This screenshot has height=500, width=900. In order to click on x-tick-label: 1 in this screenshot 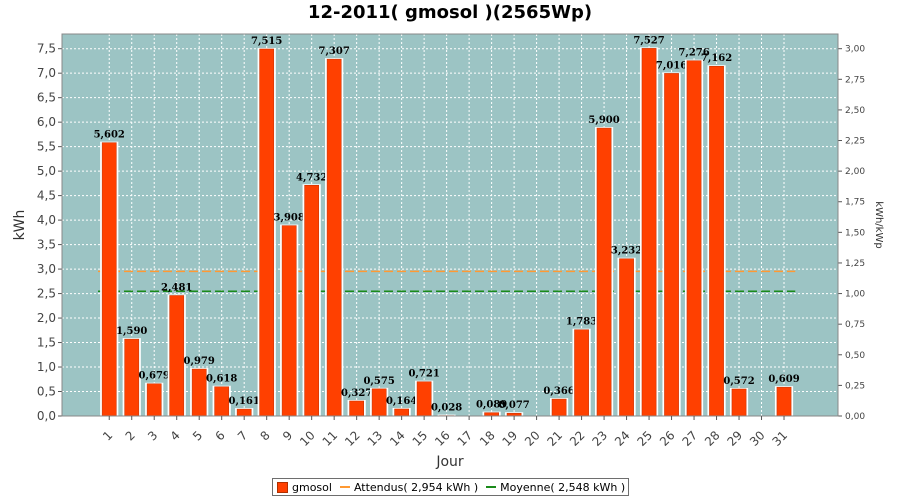, I will do `click(107, 435)`.